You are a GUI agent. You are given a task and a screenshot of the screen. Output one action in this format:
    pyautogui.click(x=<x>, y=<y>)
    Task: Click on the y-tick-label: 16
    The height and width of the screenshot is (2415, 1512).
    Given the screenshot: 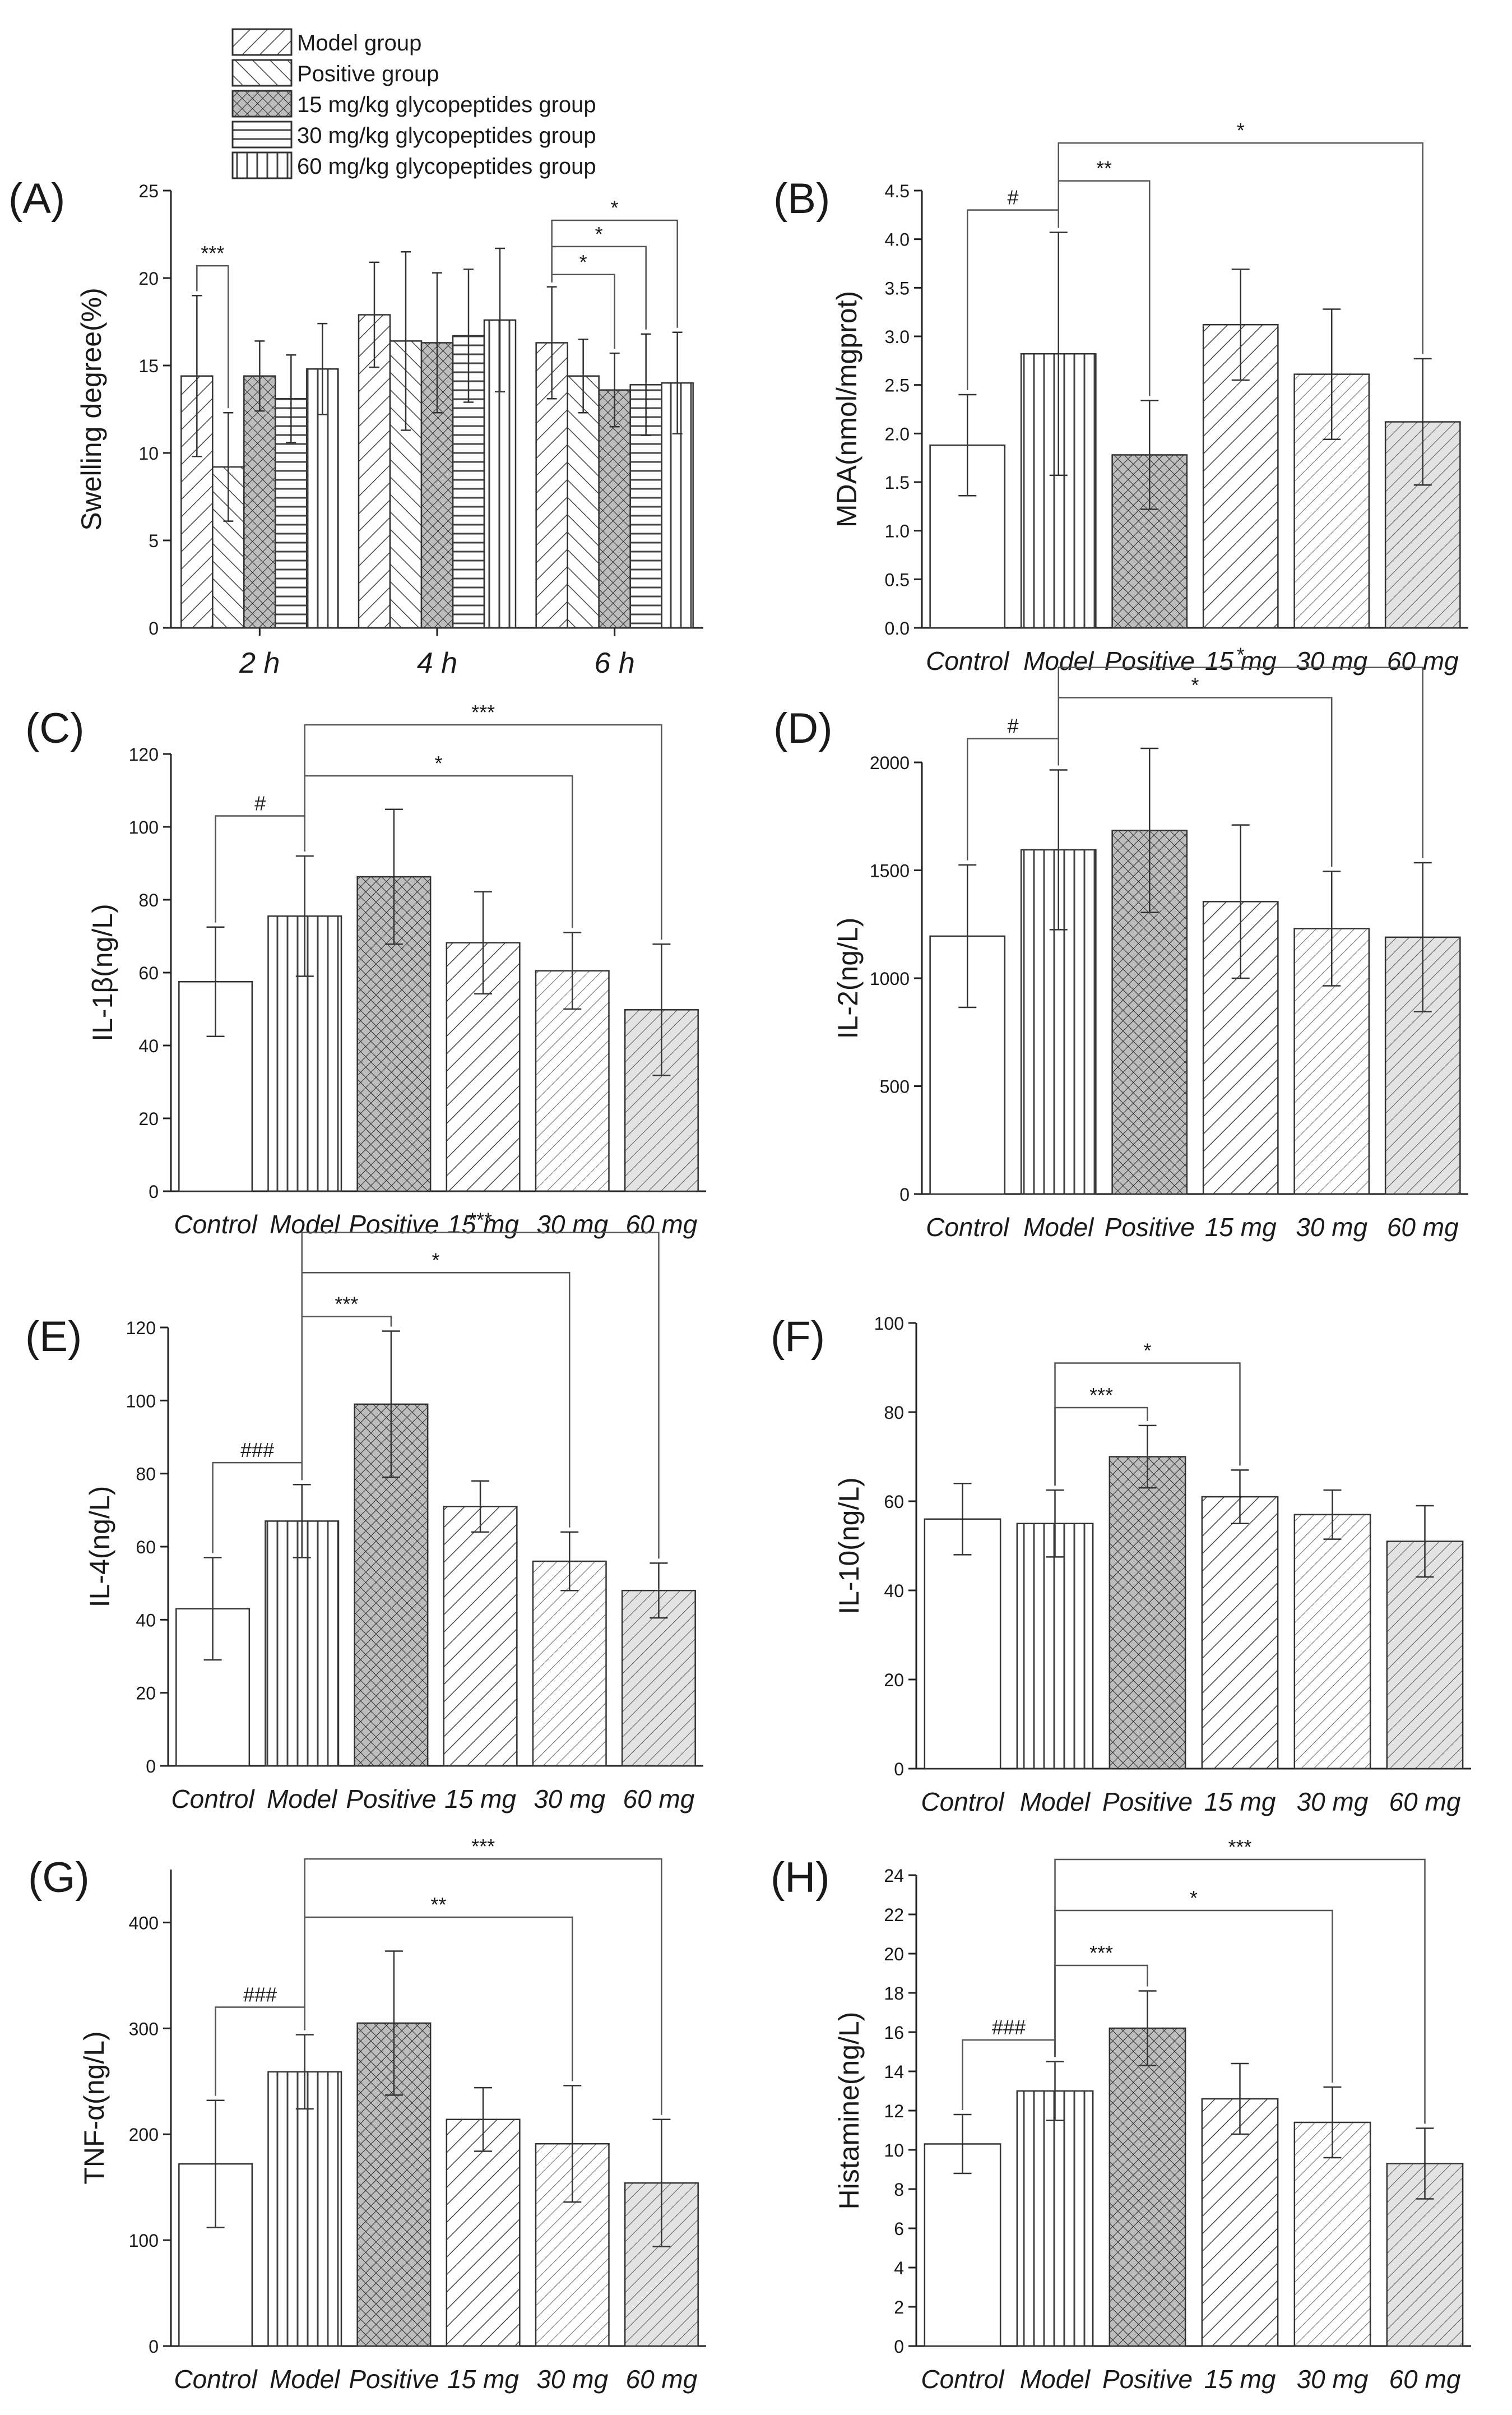 What is the action you would take?
    pyautogui.click(x=894, y=2033)
    